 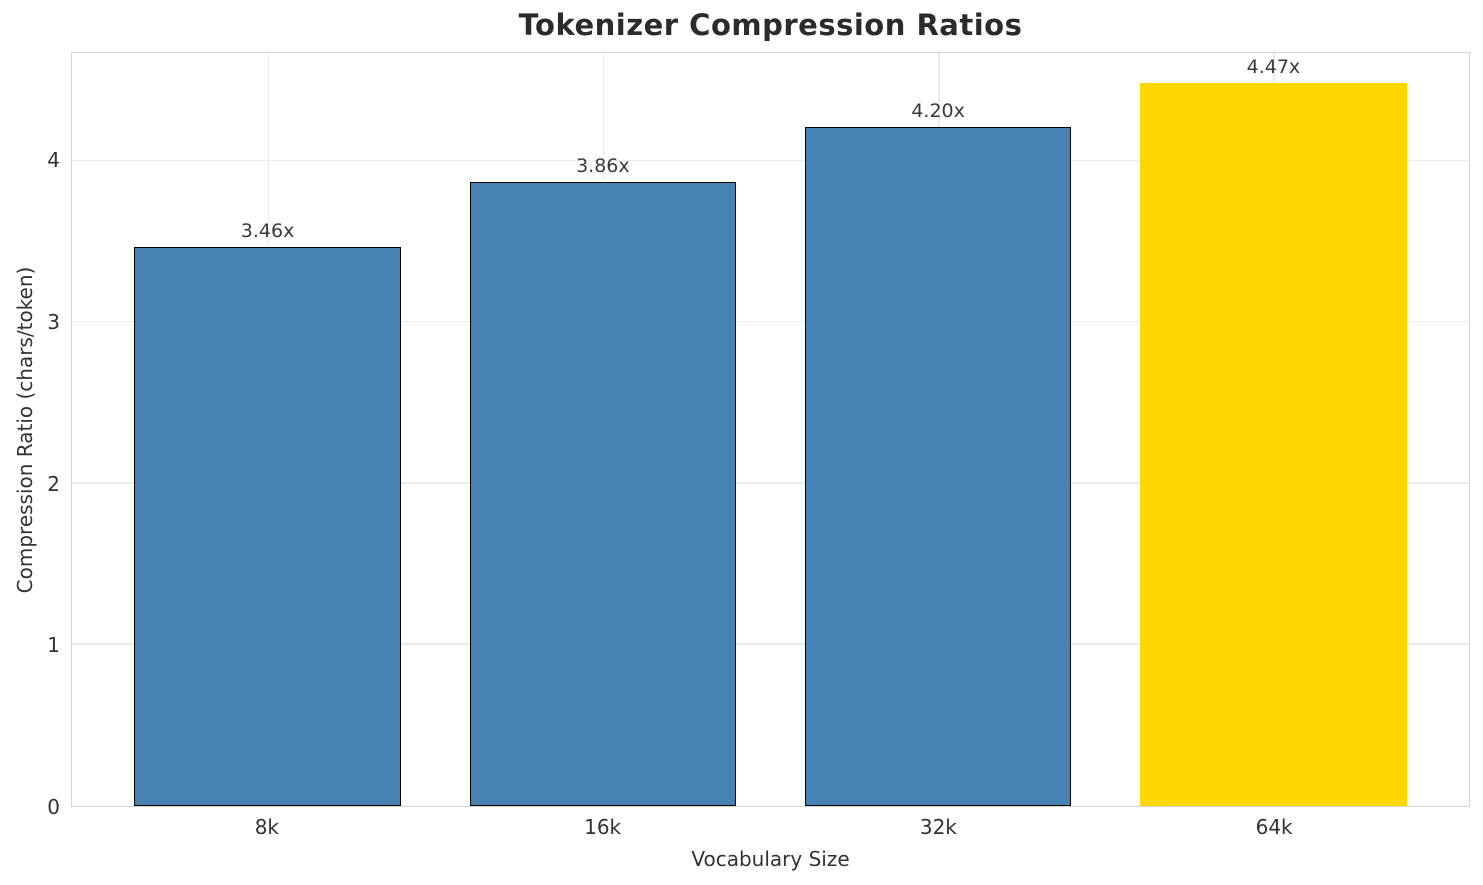 What do you see at coordinates (1274, 827) in the screenshot?
I see `x-tick-label: 64k` at bounding box center [1274, 827].